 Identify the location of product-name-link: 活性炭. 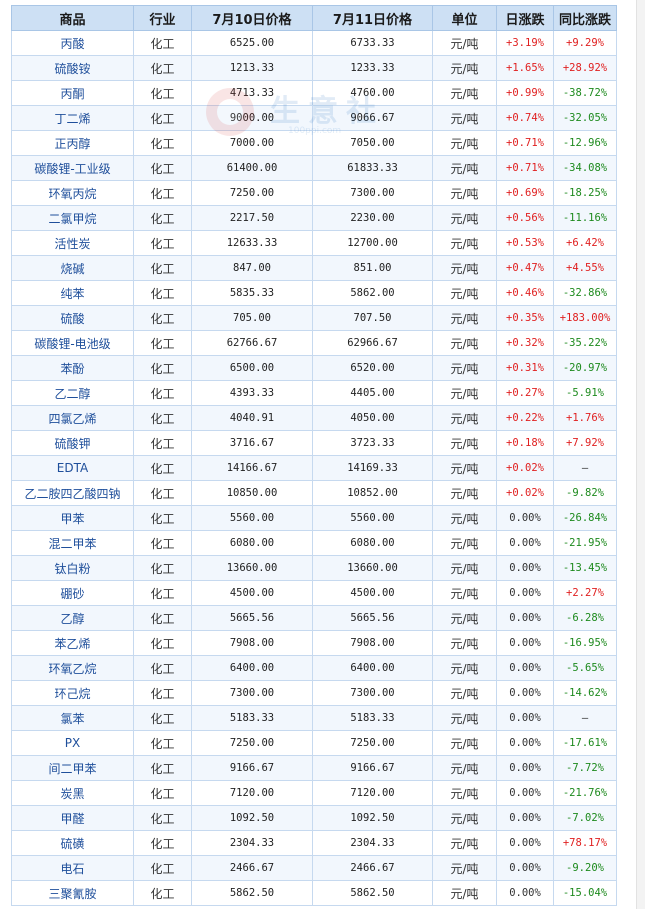
(72, 243).